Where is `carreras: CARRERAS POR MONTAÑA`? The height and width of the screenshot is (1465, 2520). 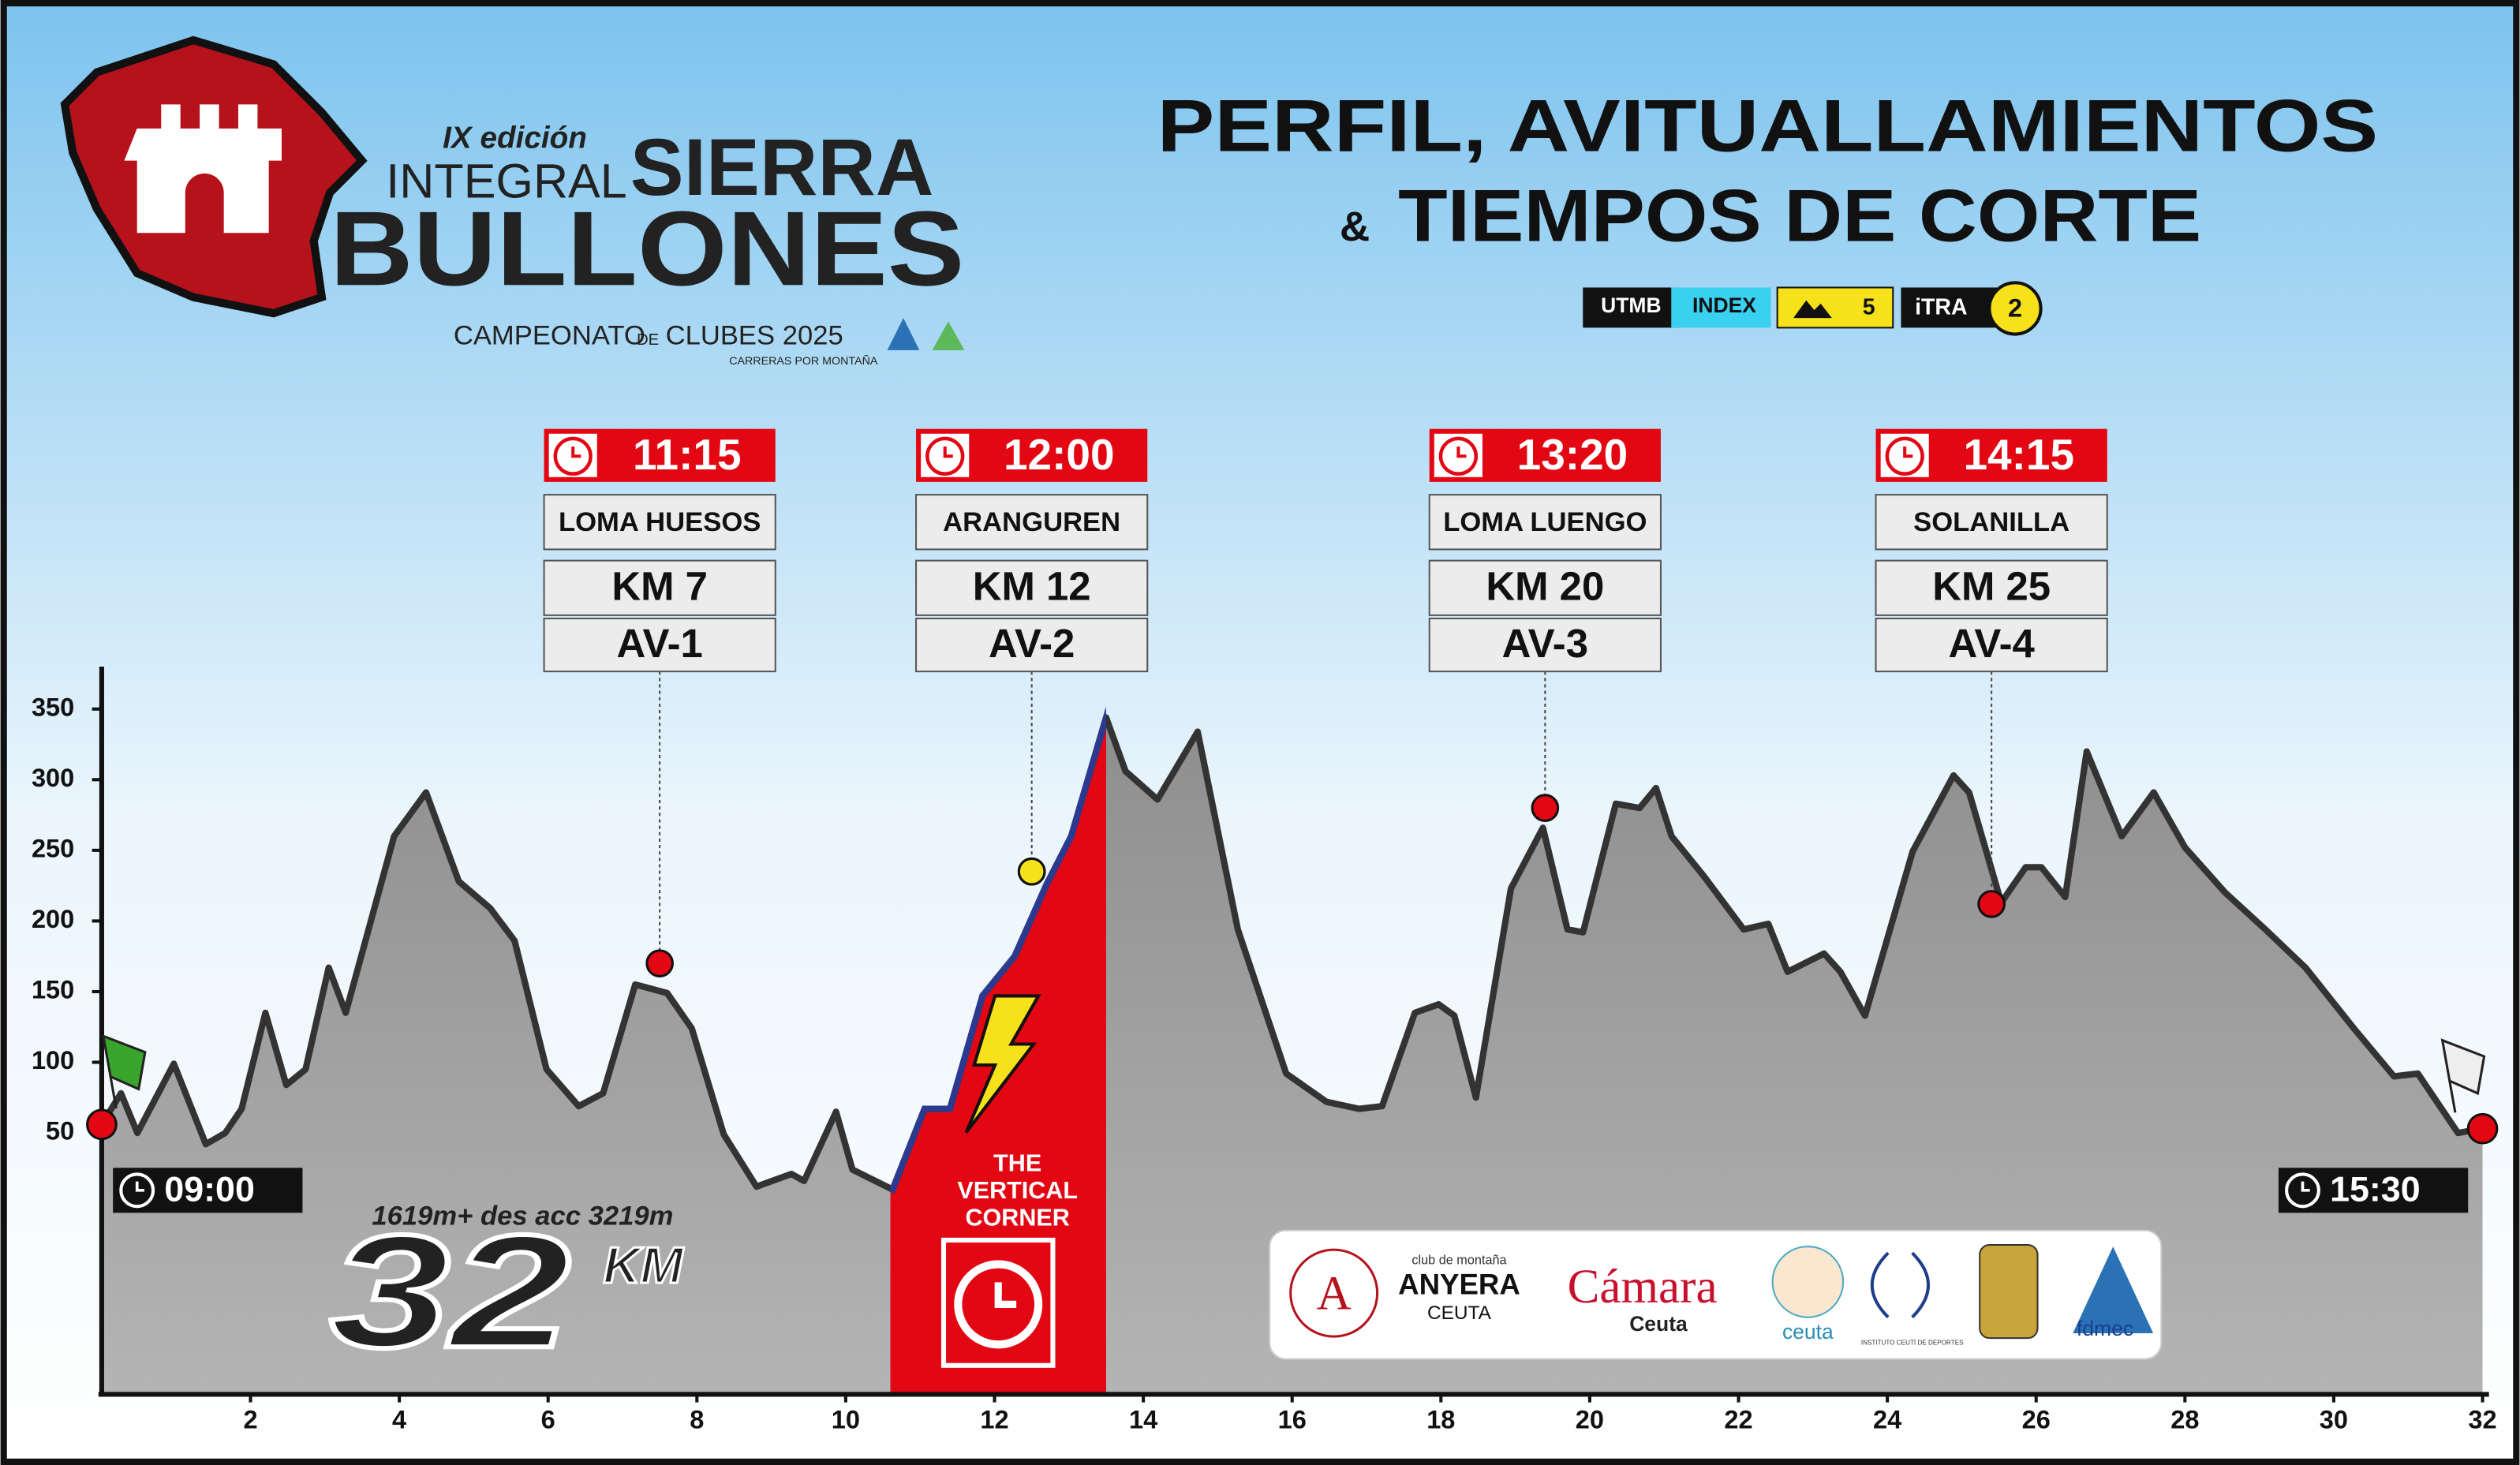 carreras: CARRERAS POR MONTAÑA is located at coordinates (803, 361).